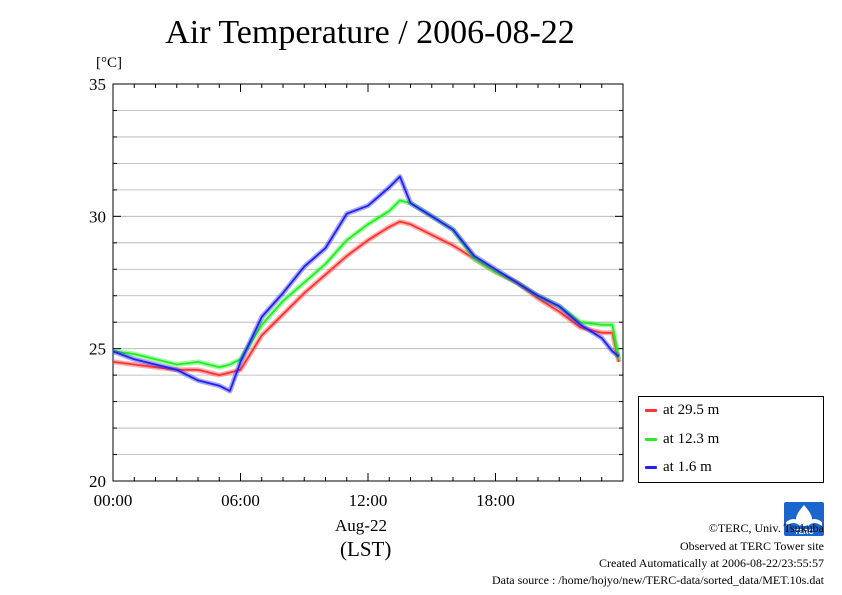  I want to click on chart-title: Air Temperature / 2006-08-22, so click(370, 32).